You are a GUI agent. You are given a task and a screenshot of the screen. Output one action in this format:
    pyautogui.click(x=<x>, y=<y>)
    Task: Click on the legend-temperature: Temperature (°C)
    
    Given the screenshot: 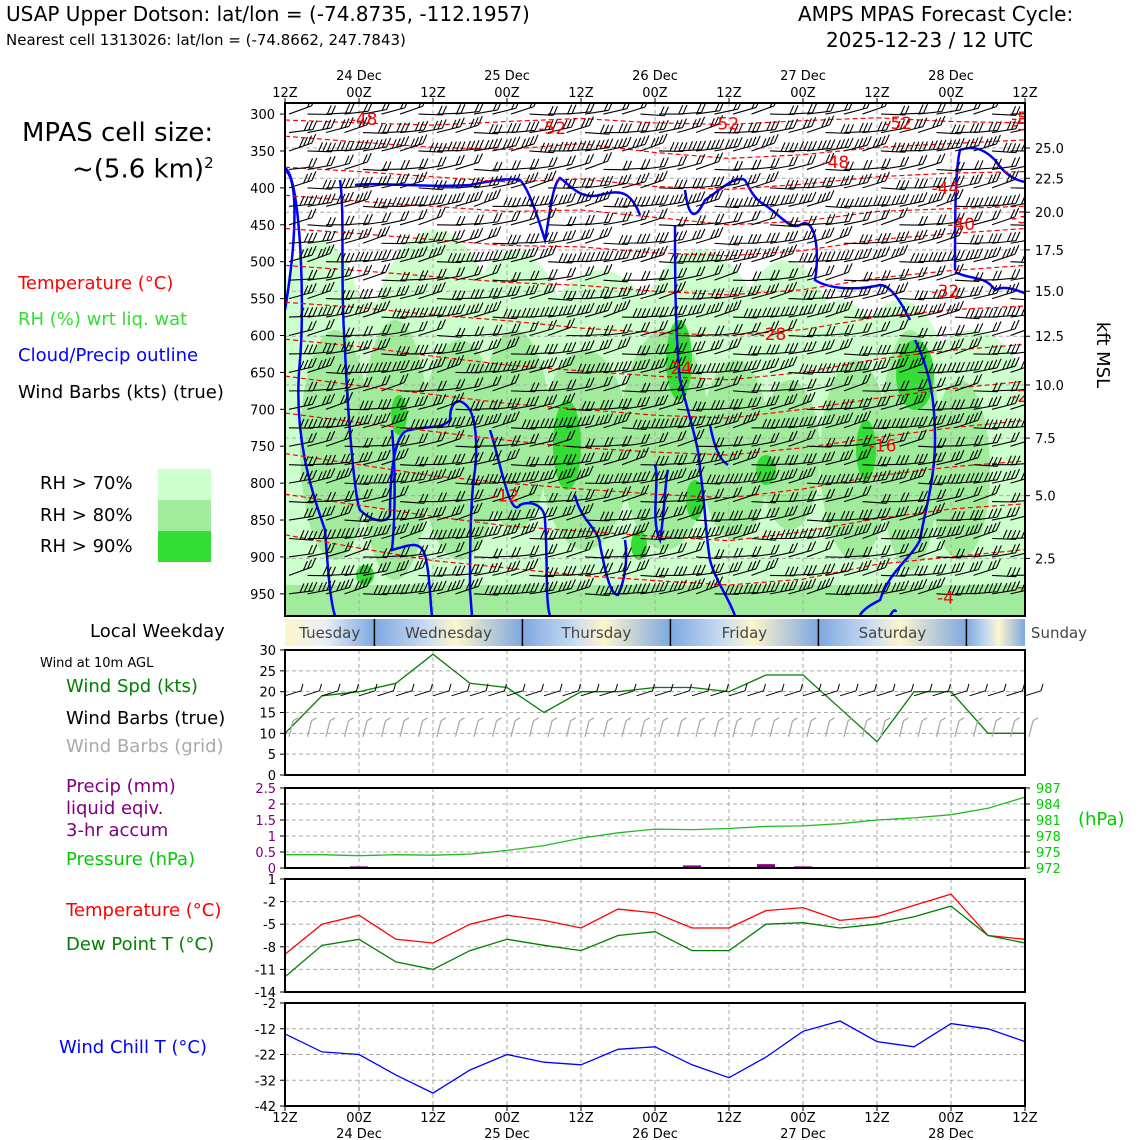 What is the action you would take?
    pyautogui.click(x=96, y=283)
    